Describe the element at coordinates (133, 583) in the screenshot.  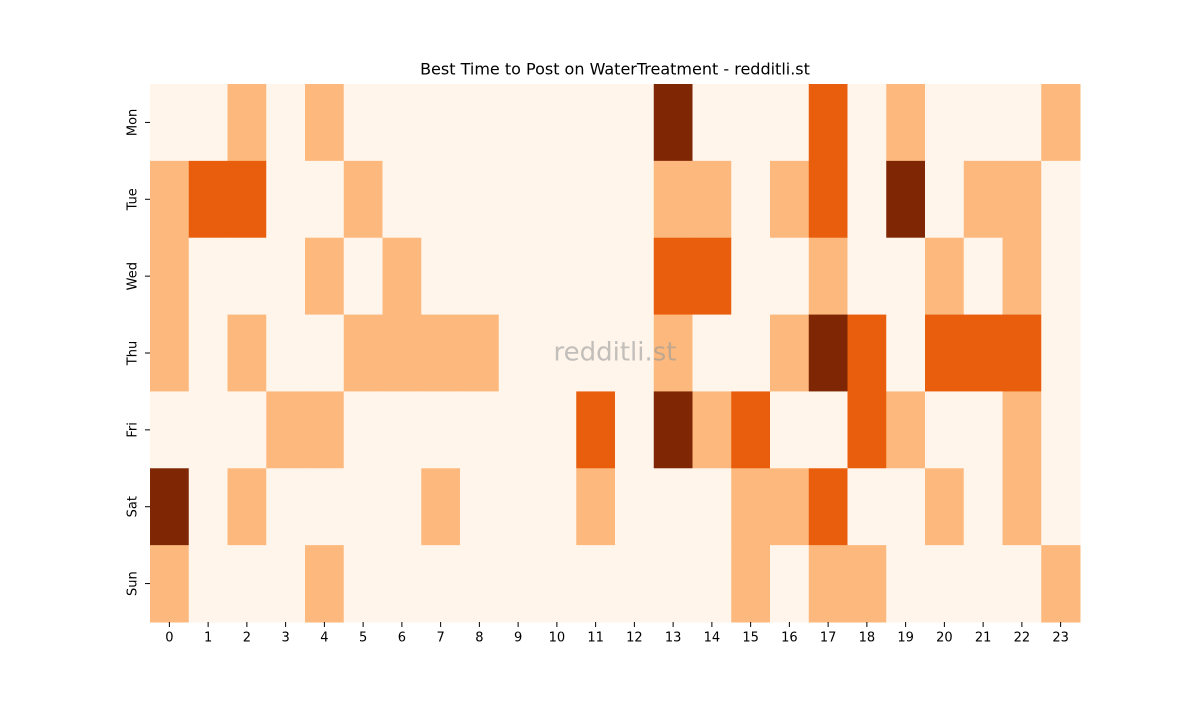
I see `y-tick-label: Sun` at that location.